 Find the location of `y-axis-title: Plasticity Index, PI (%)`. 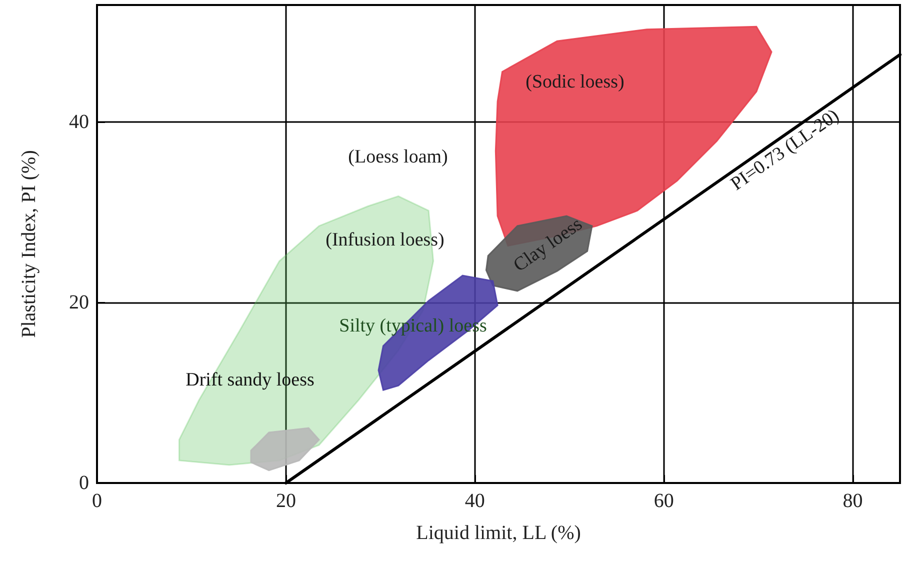

y-axis-title: Plasticity Index, PI (%) is located at coordinates (29, 244).